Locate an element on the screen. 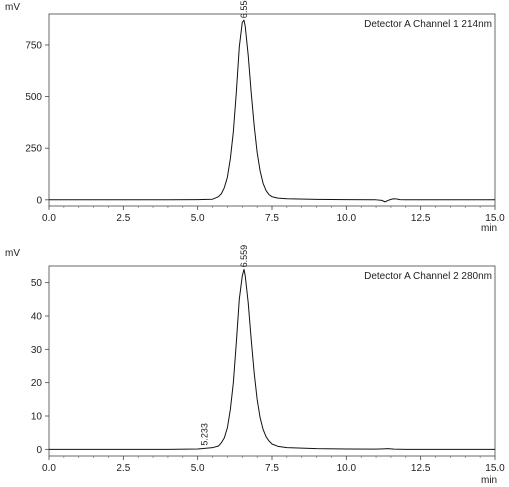 This screenshot has height=487, width=509. y-tick-label: 50 is located at coordinates (37, 283).